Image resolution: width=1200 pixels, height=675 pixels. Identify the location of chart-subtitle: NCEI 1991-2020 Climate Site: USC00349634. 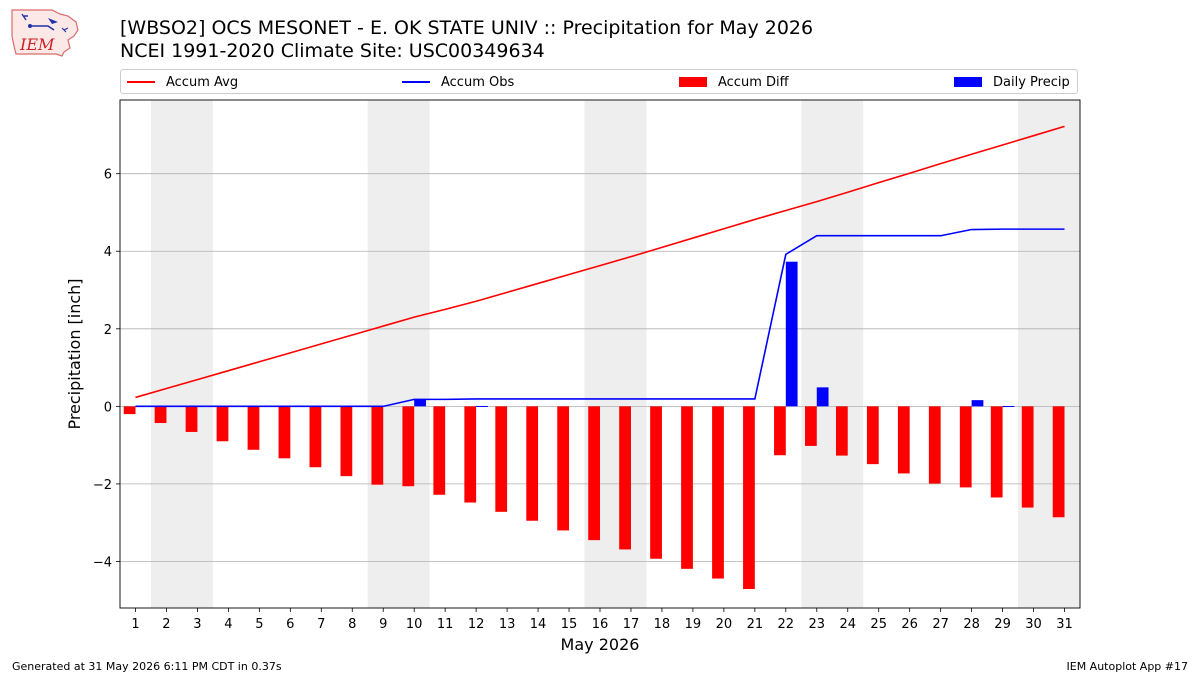
(332, 51).